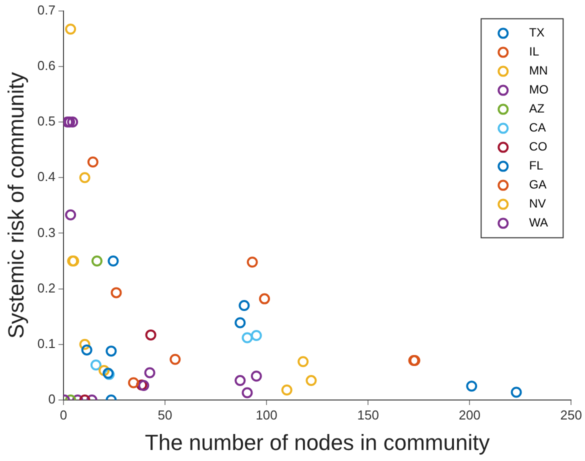 The image size is (585, 461). I want to click on y-axis-title: Systemic risk of community, so click(15, 205).